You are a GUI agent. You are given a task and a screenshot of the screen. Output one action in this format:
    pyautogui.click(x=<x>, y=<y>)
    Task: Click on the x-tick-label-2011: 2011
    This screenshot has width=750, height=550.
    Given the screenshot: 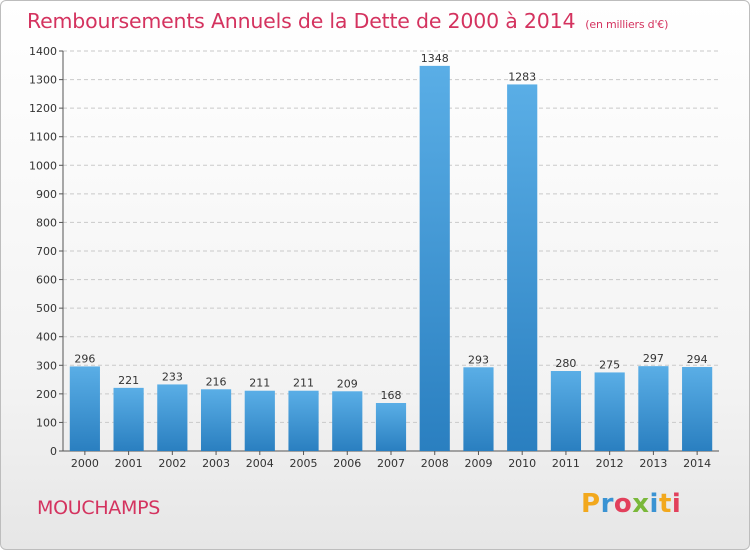 What is the action you would take?
    pyautogui.click(x=566, y=463)
    